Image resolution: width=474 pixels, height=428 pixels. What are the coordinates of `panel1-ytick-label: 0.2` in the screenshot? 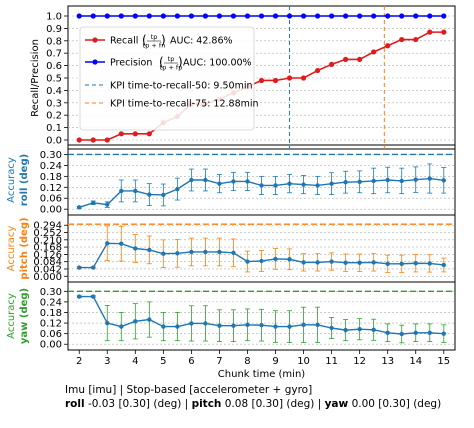 It's located at (54, 116).